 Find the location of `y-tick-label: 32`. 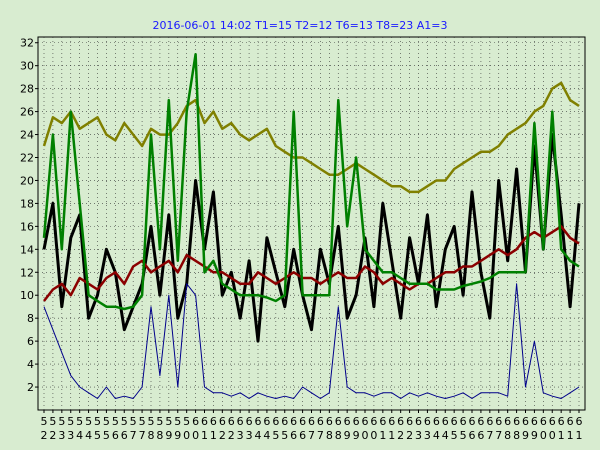

y-tick-label: 32 is located at coordinates (27, 43).